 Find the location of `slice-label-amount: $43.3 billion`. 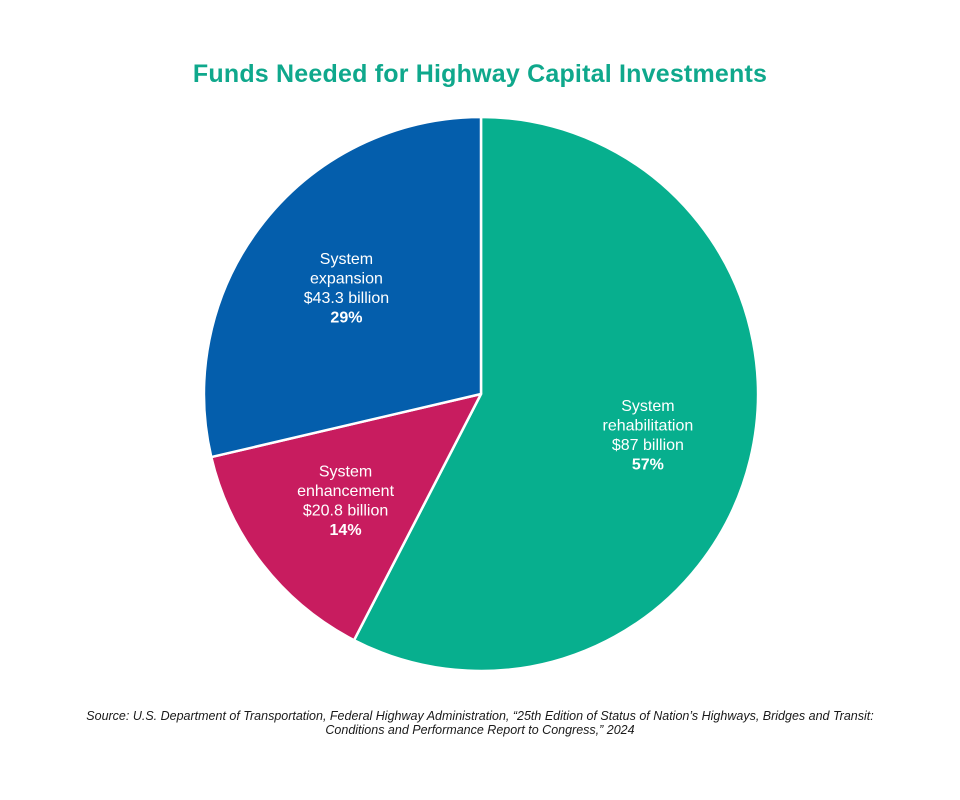

slice-label-amount: $43.3 billion is located at coordinates (346, 298).